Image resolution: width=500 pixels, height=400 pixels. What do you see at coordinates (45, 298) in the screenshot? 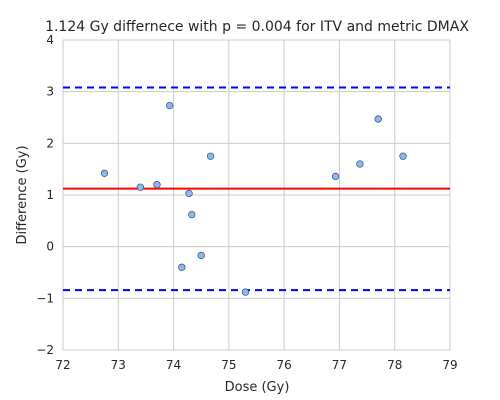
I see `y-tick-label: −1` at bounding box center [45, 298].